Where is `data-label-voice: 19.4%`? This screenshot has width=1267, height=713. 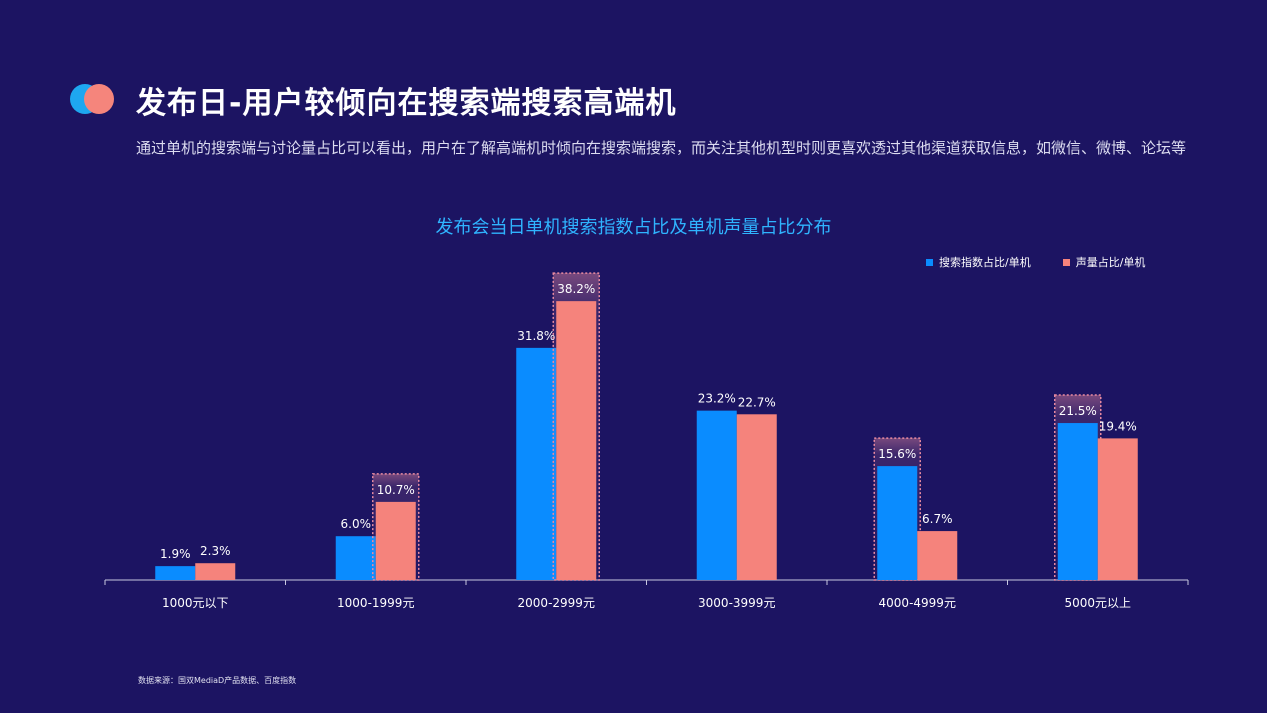 data-label-voice: 19.4% is located at coordinates (1118, 426).